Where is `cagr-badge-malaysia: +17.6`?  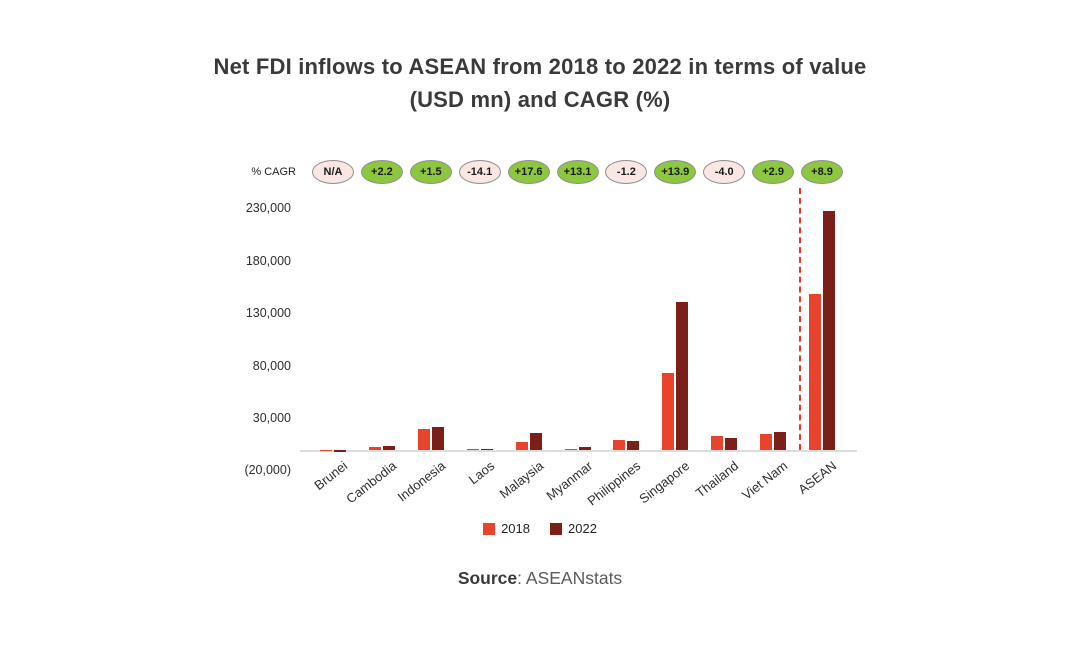 cagr-badge-malaysia: +17.6 is located at coordinates (528, 172).